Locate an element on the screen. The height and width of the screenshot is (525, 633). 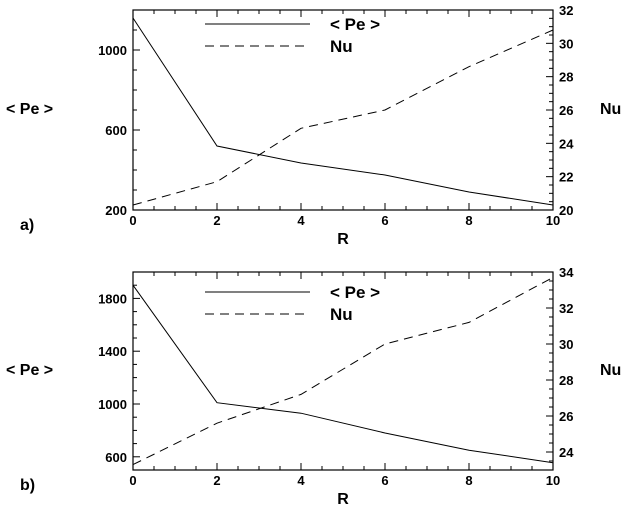
y-tick-label: 200 is located at coordinates (116, 210).